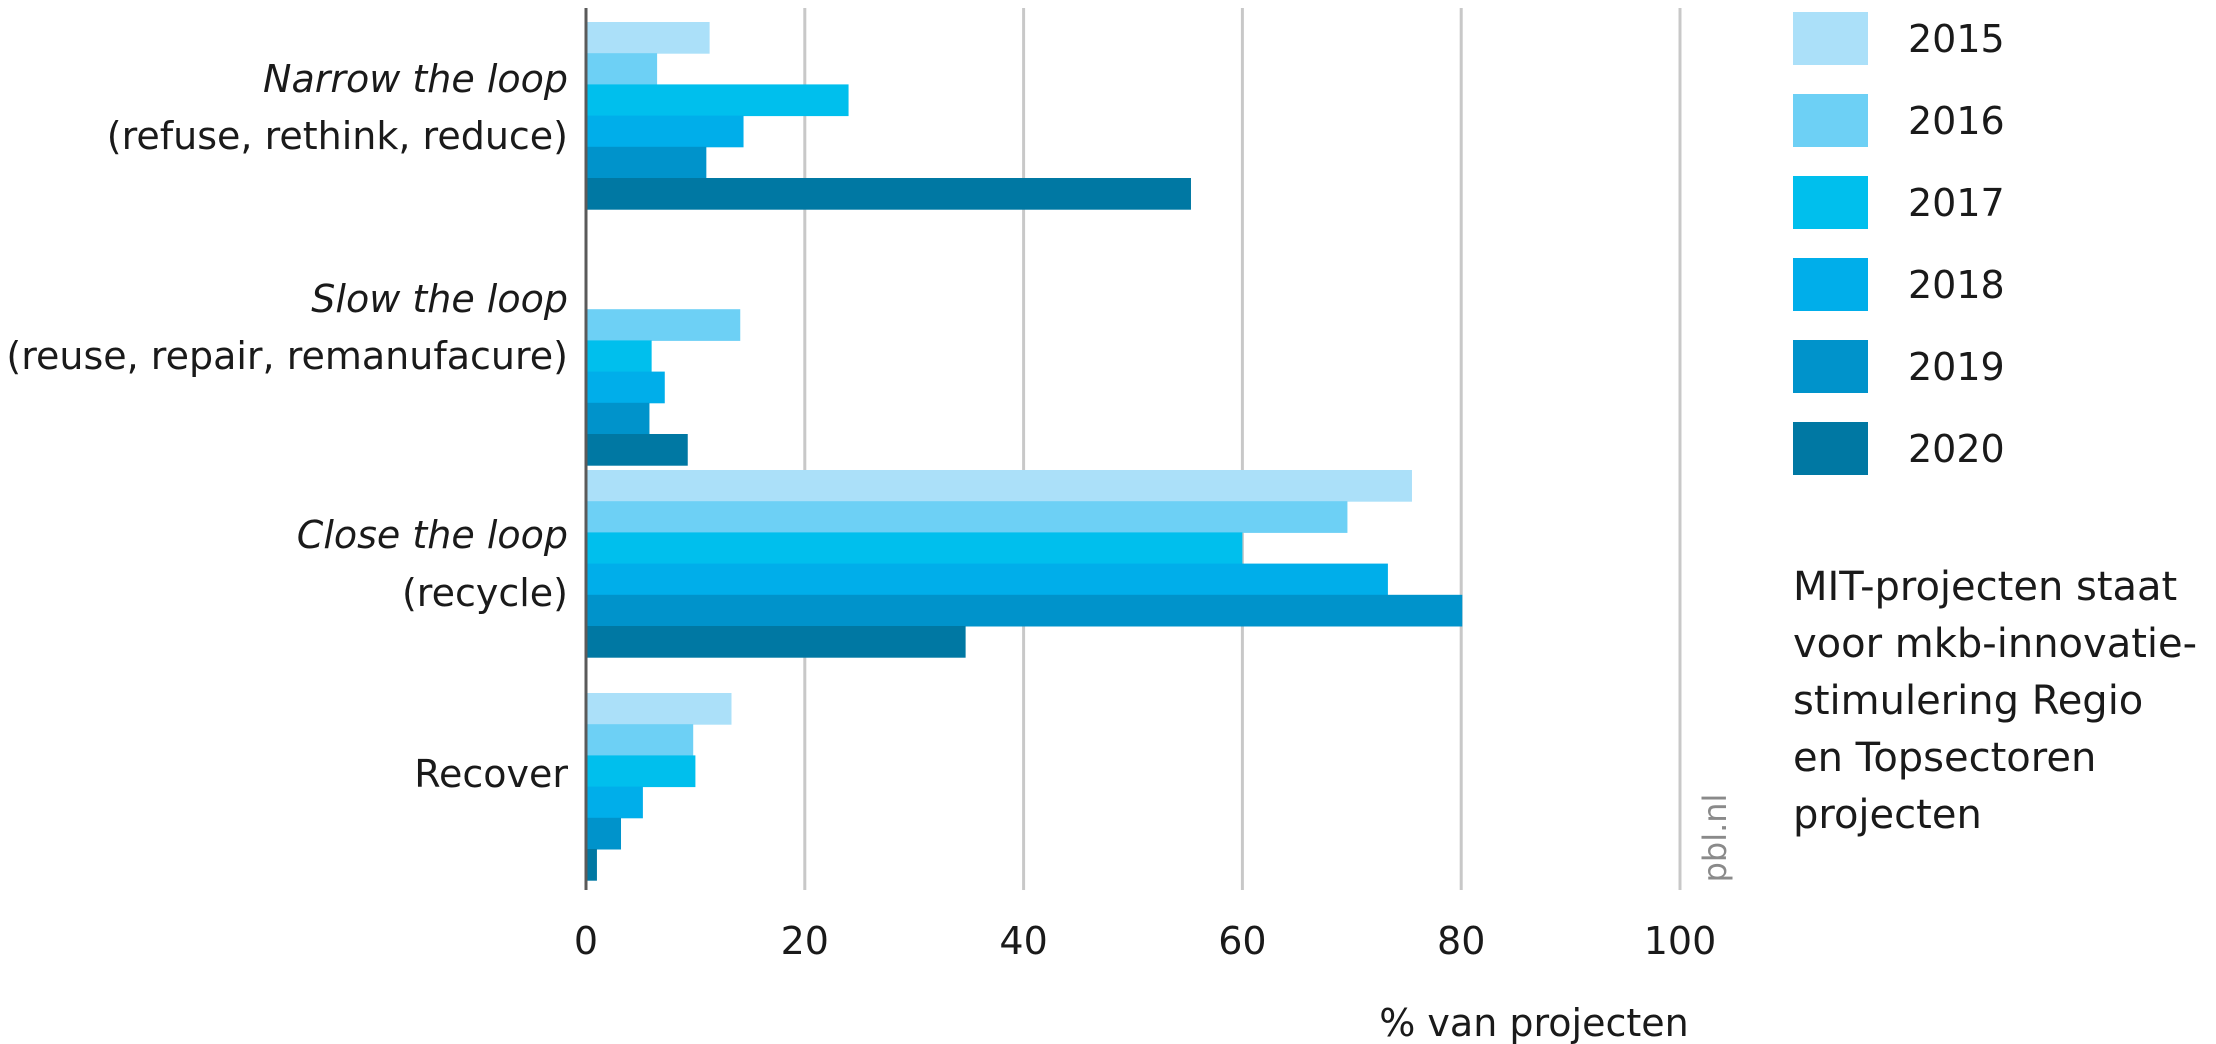 This screenshot has width=2216, height=1044. Describe the element at coordinates (287, 356) in the screenshot. I see `category-detail-2: (reuse, repair, remanufacure)` at that location.